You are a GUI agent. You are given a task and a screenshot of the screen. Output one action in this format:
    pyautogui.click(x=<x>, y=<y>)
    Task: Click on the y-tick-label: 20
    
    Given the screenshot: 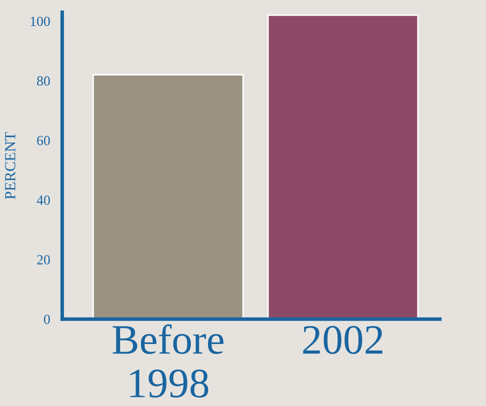 What is the action you would take?
    pyautogui.click(x=43, y=259)
    